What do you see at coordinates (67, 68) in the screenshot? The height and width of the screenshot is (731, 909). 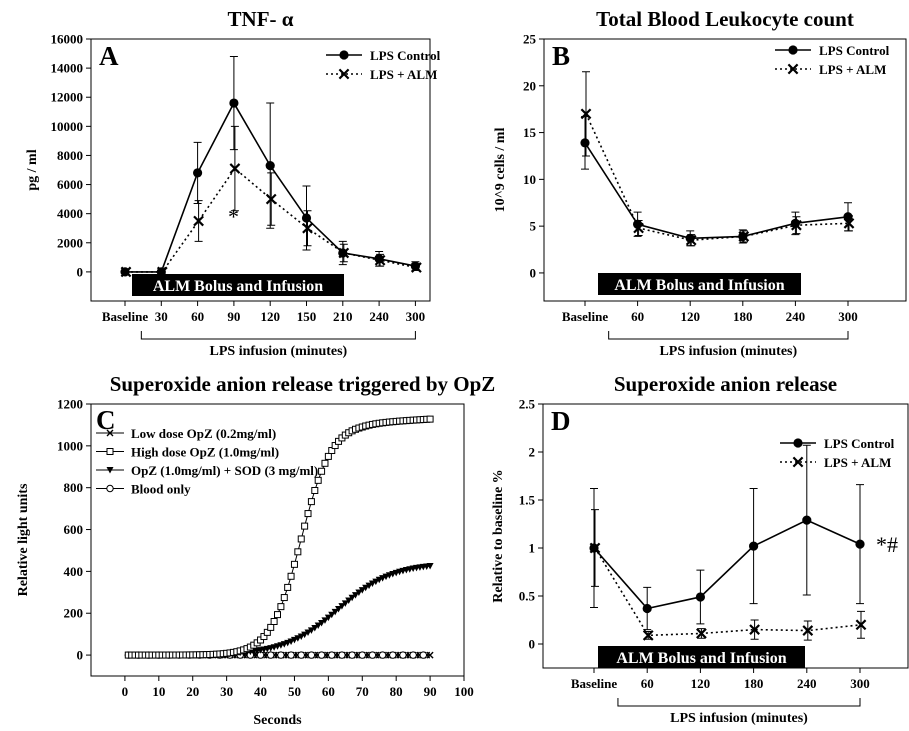 I see `y-tick-label: 14000` at bounding box center [67, 68].